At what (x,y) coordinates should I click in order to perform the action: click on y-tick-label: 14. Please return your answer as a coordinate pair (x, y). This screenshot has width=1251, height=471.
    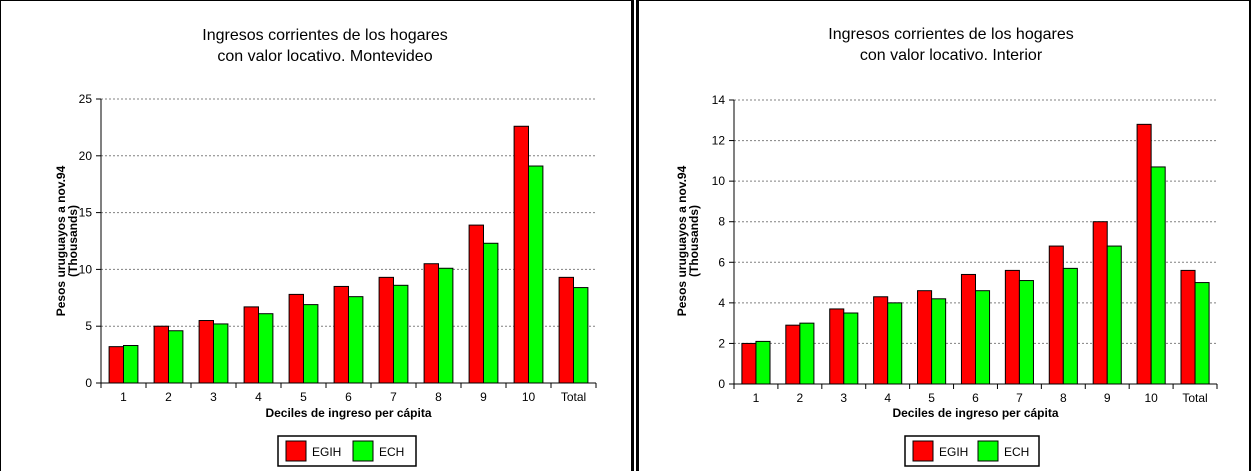
    Looking at the image, I should click on (719, 100).